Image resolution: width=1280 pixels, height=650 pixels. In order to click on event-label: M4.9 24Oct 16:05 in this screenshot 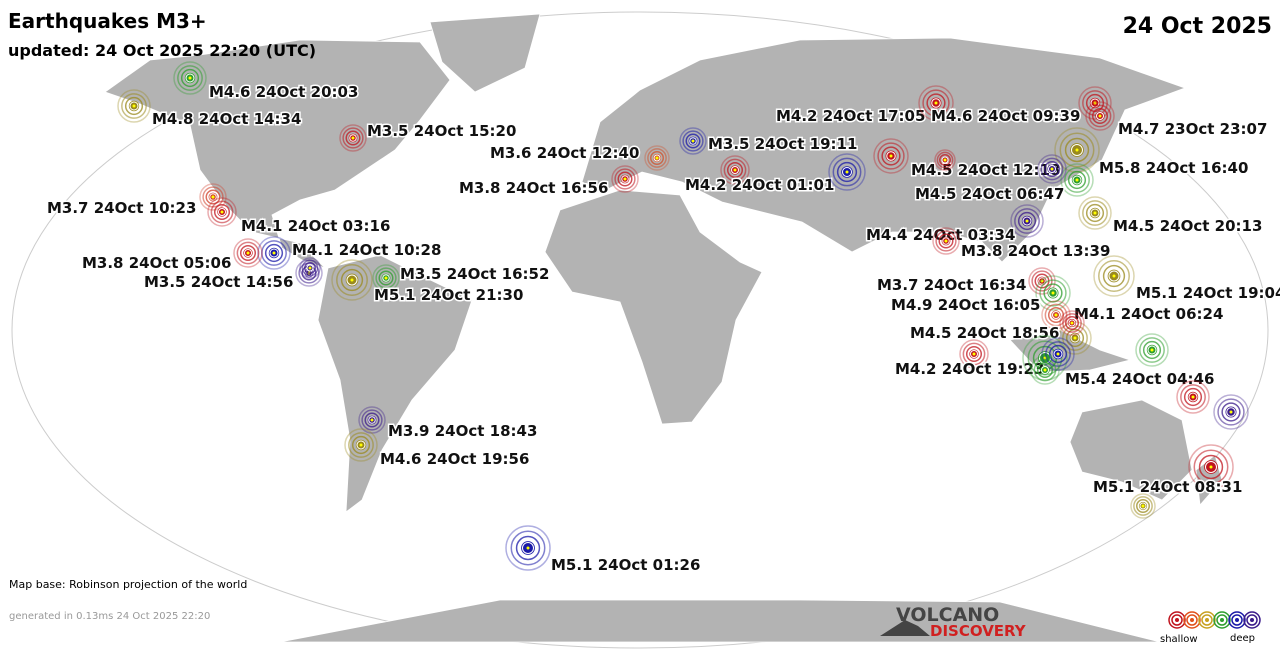, I will do `click(965, 305)`.